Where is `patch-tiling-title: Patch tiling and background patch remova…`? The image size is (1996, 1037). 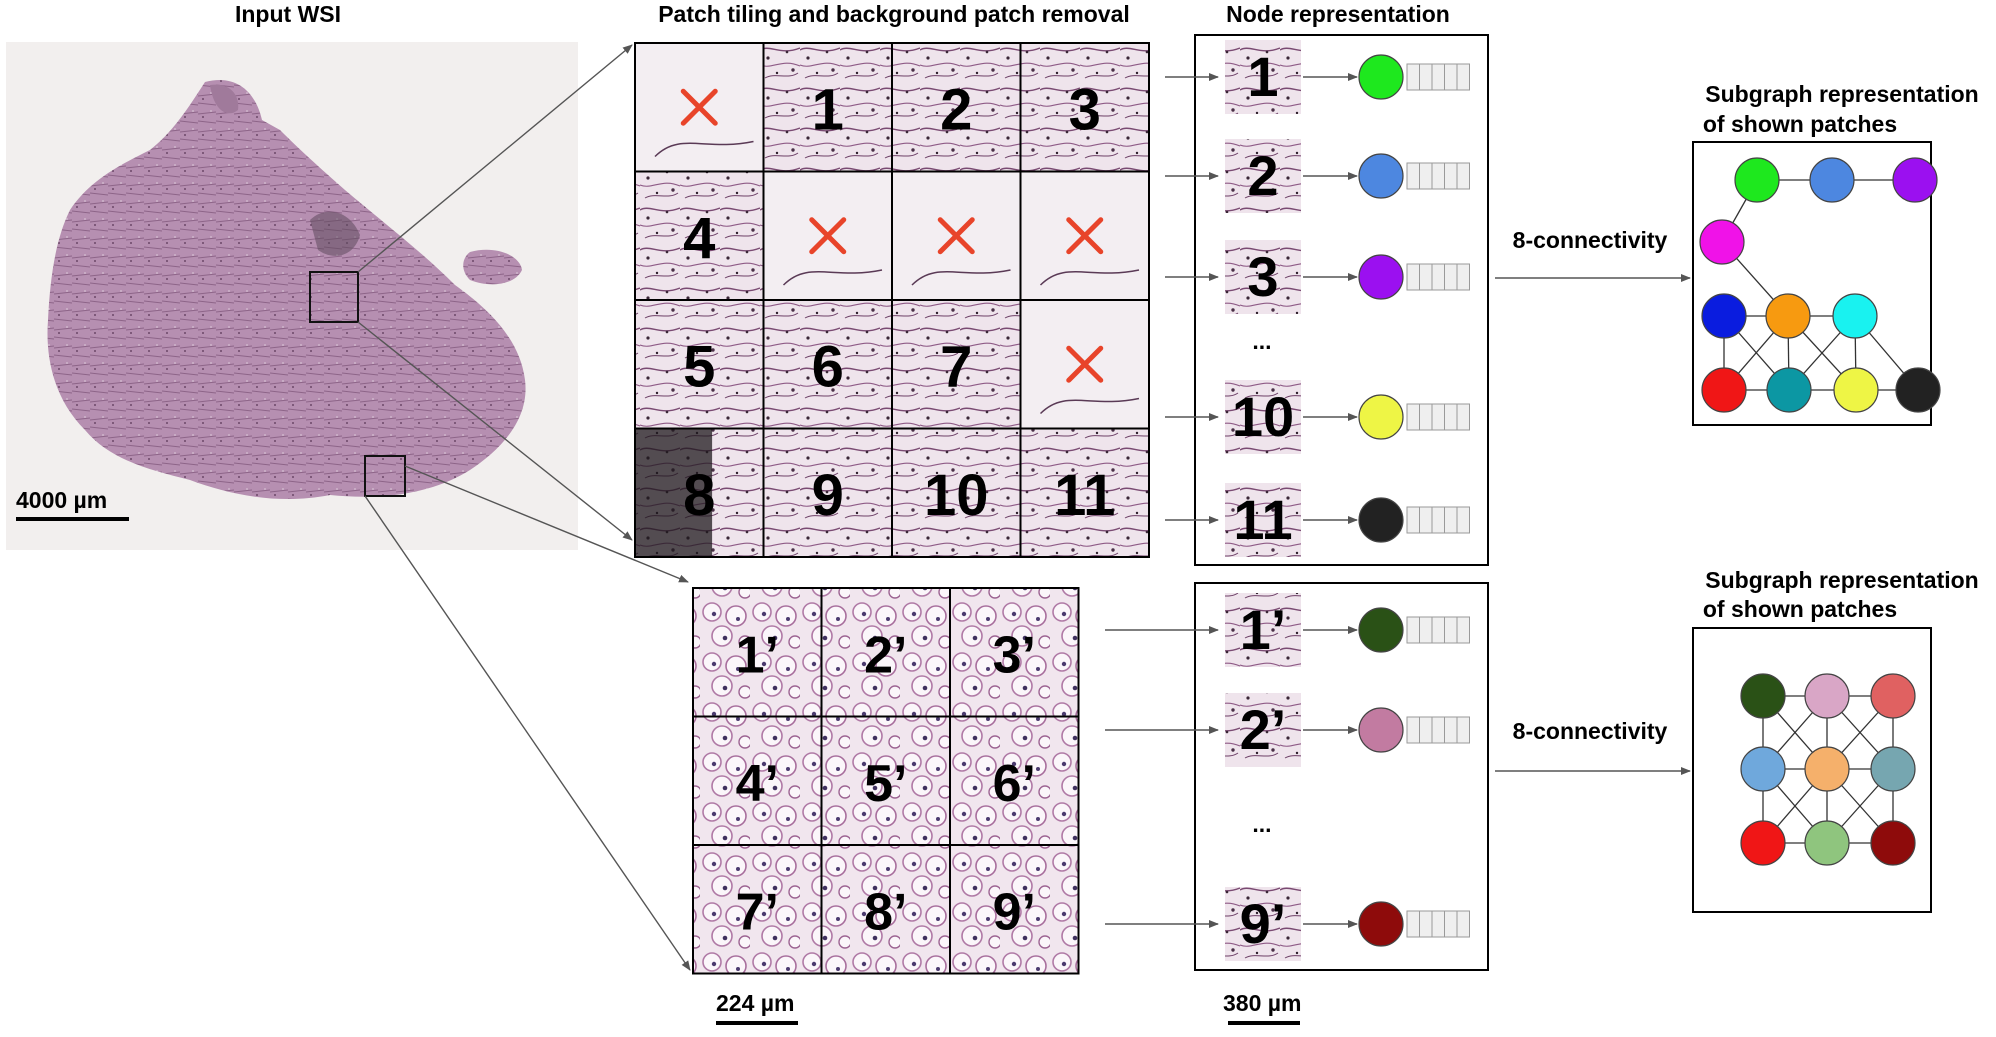 patch-tiling-title: Patch tiling and background patch remova… is located at coordinates (894, 14).